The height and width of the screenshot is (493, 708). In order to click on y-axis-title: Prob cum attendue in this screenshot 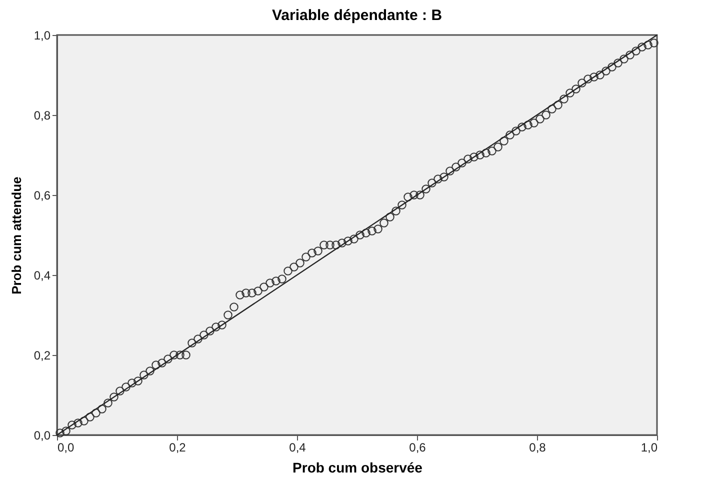, I will do `click(16, 235)`.